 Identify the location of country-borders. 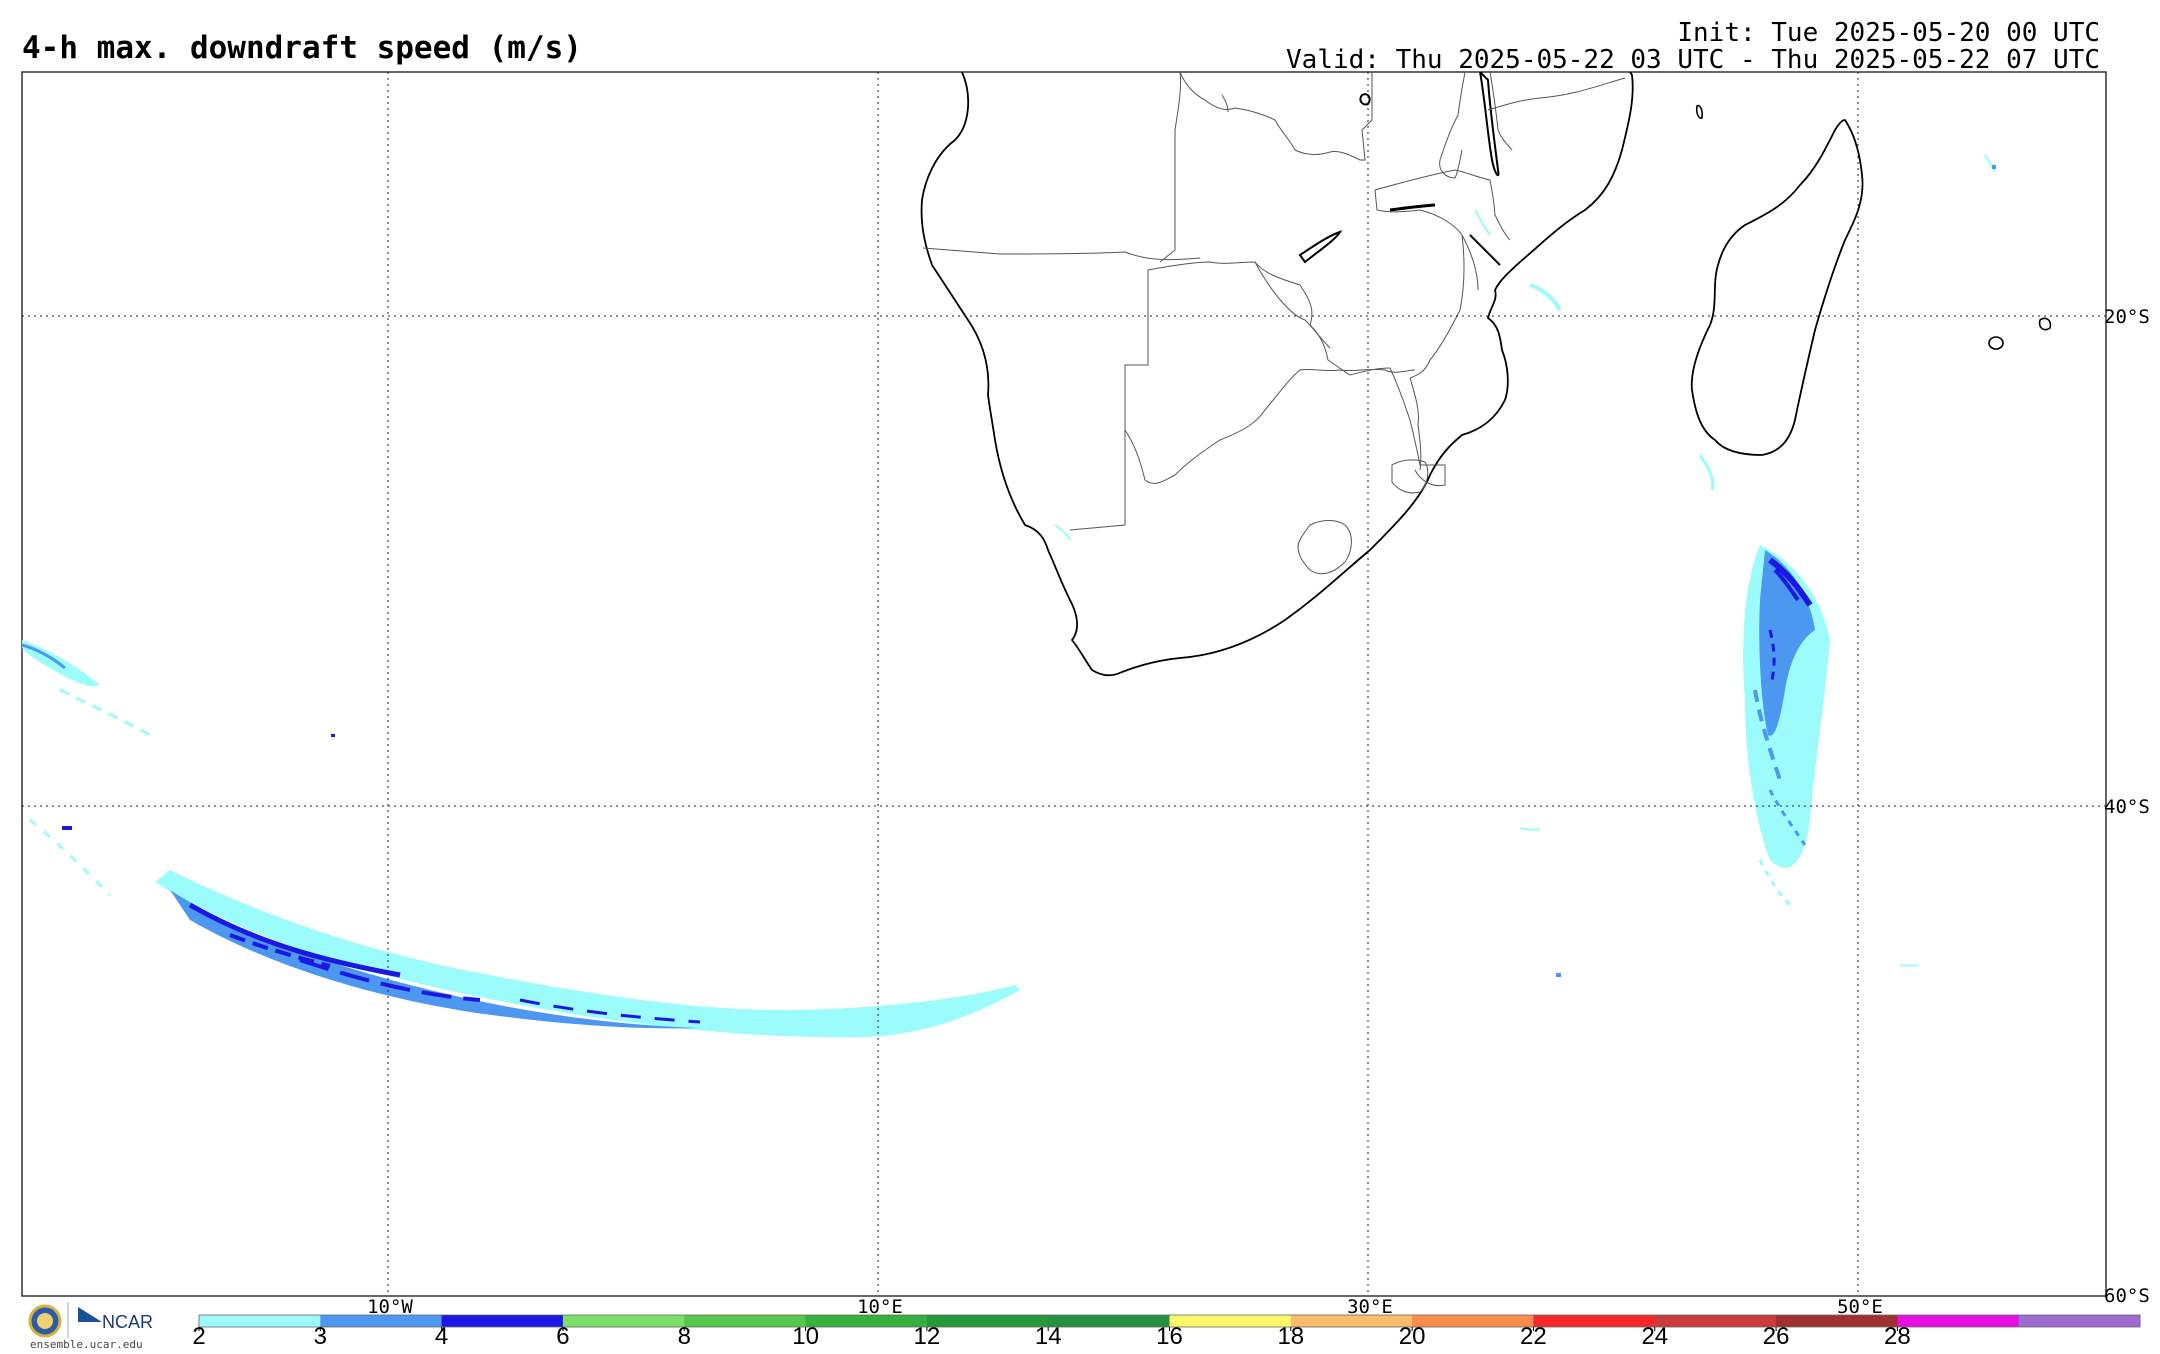
(1274, 323).